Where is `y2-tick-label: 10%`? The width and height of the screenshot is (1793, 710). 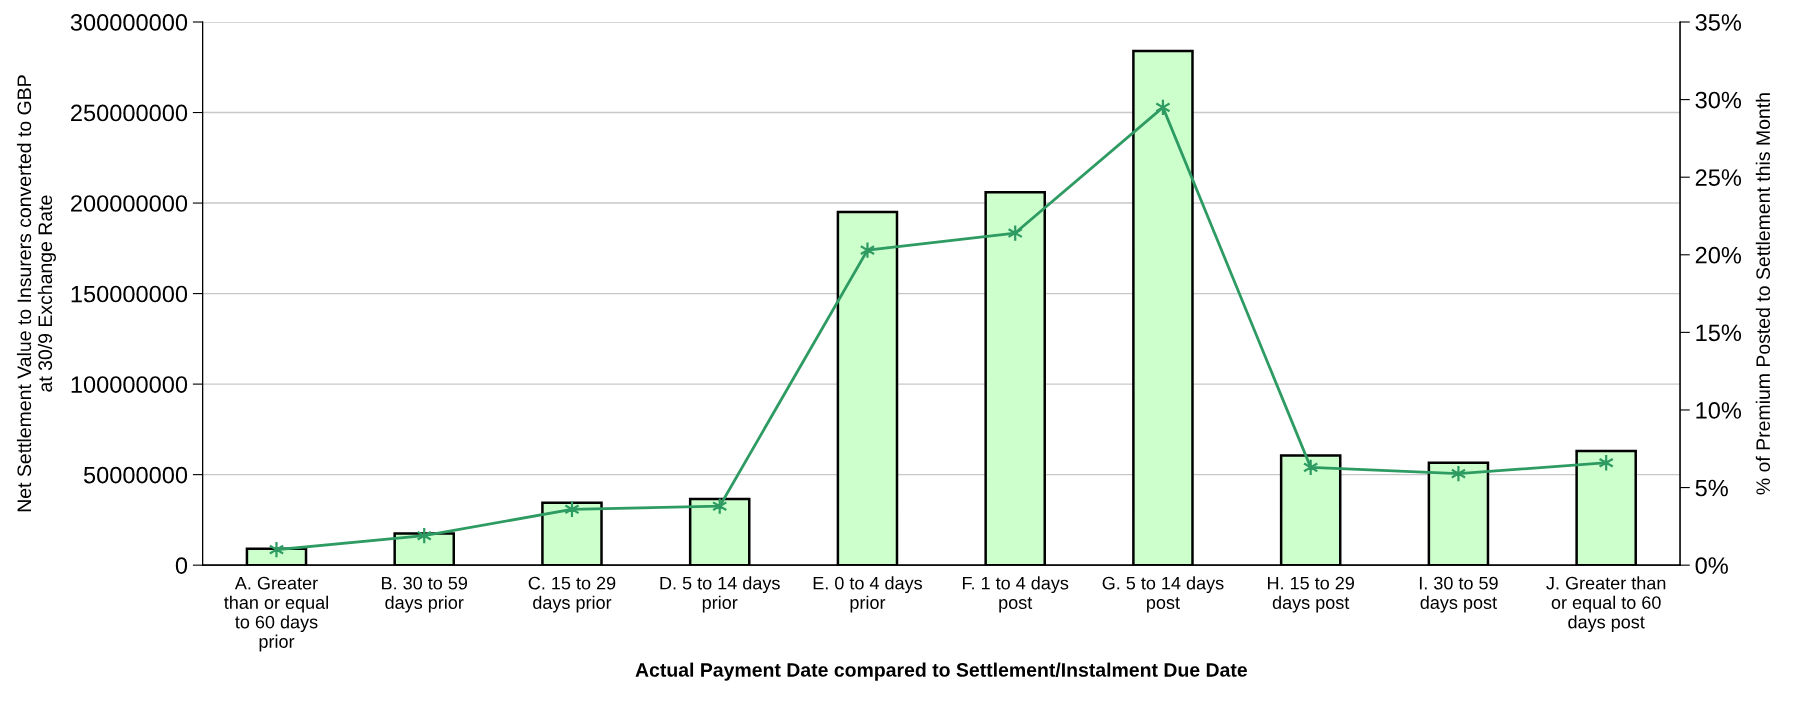
y2-tick-label: 10% is located at coordinates (1719, 410).